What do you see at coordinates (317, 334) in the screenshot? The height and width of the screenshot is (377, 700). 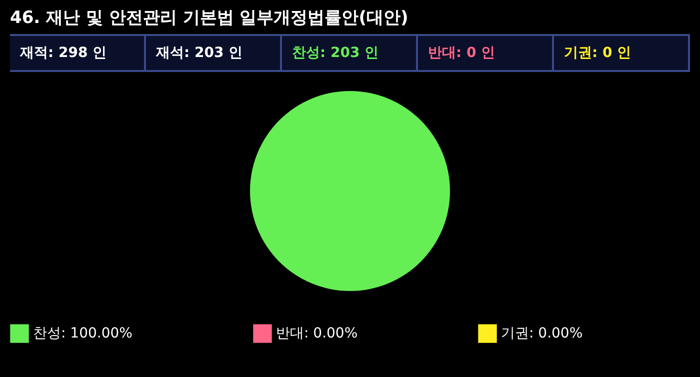 I see `legend-label: 반대: 0.00%` at bounding box center [317, 334].